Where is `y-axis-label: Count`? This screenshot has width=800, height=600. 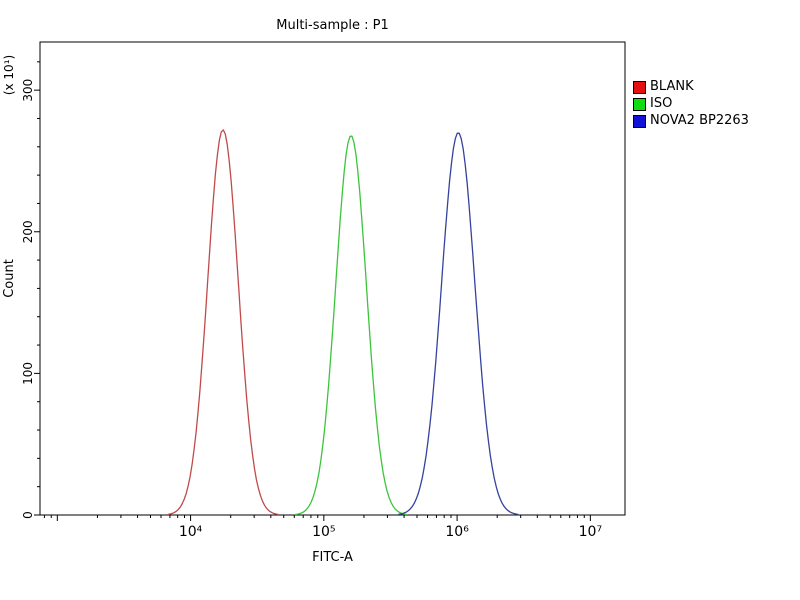
y-axis-label: Count is located at coordinates (9, 278).